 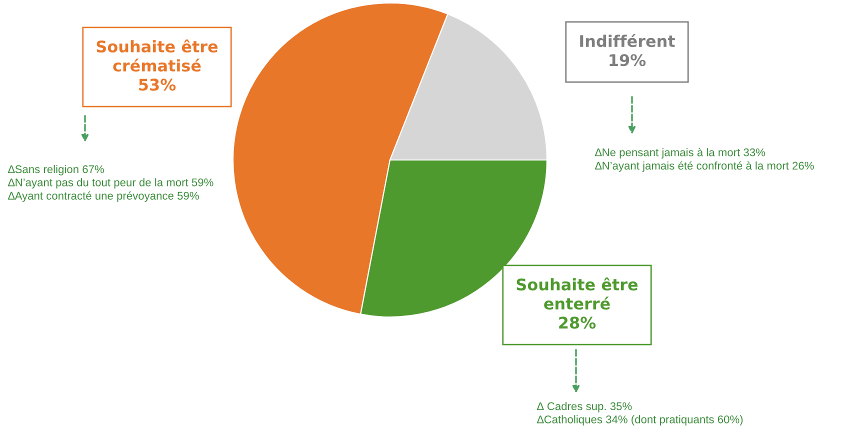 What do you see at coordinates (628, 60) in the screenshot?
I see `data-label: 19%` at bounding box center [628, 60].